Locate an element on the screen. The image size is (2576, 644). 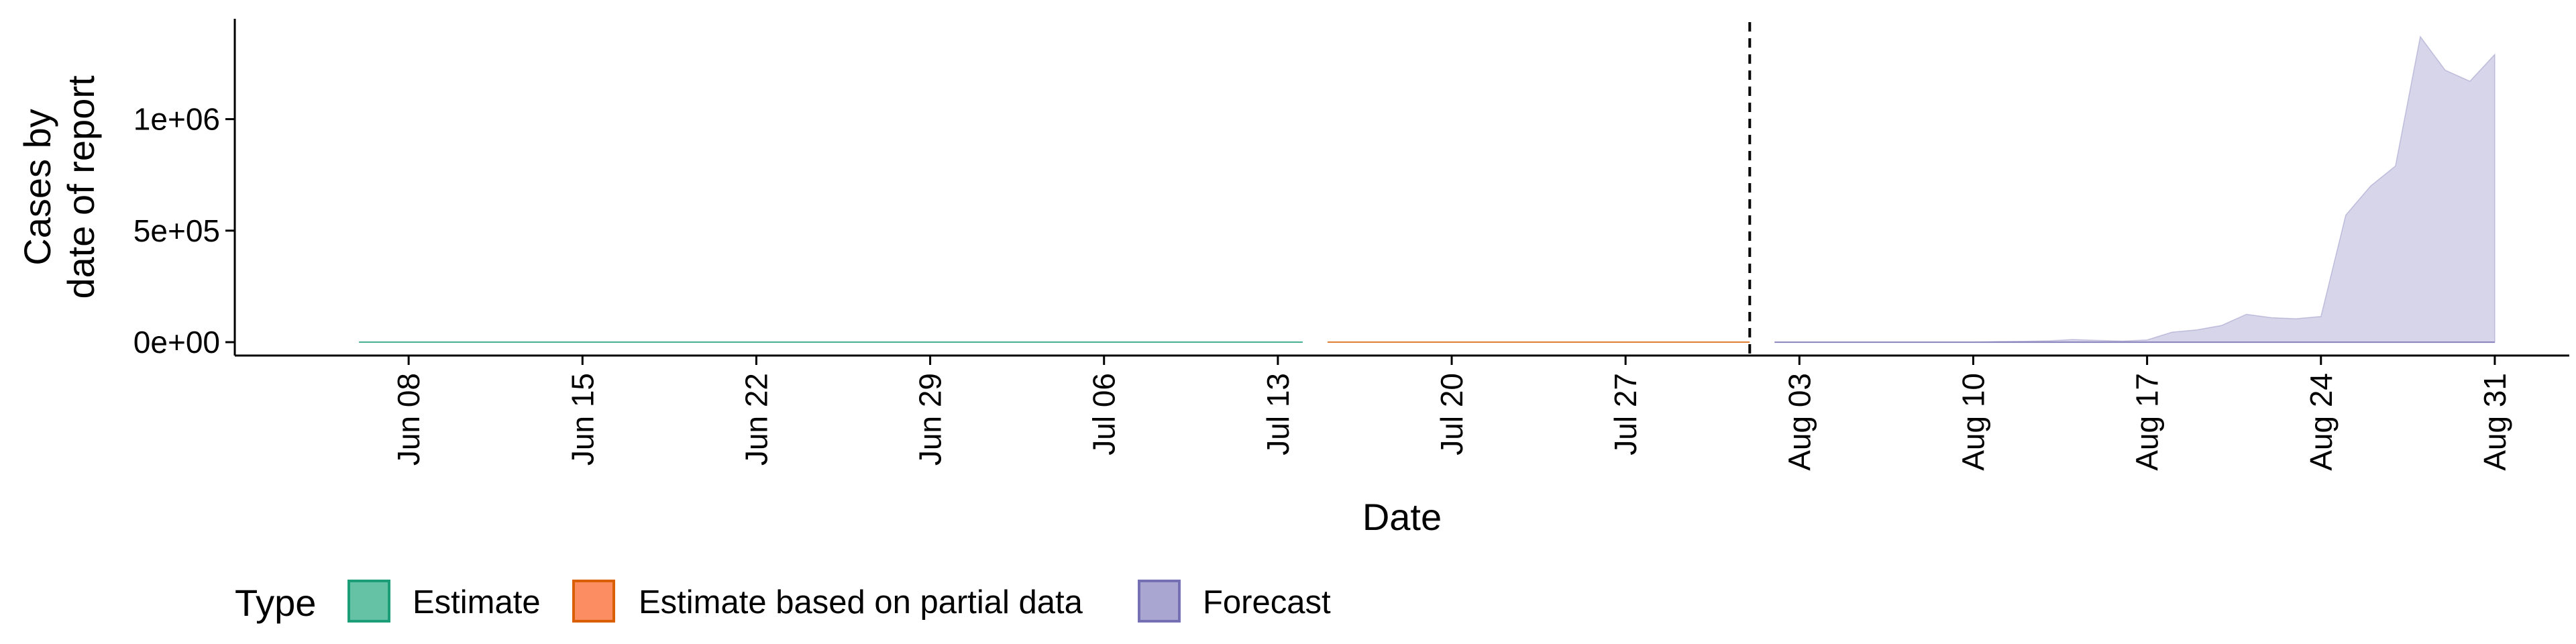
x-tick-label: Aug 31 is located at coordinates (2494, 422).